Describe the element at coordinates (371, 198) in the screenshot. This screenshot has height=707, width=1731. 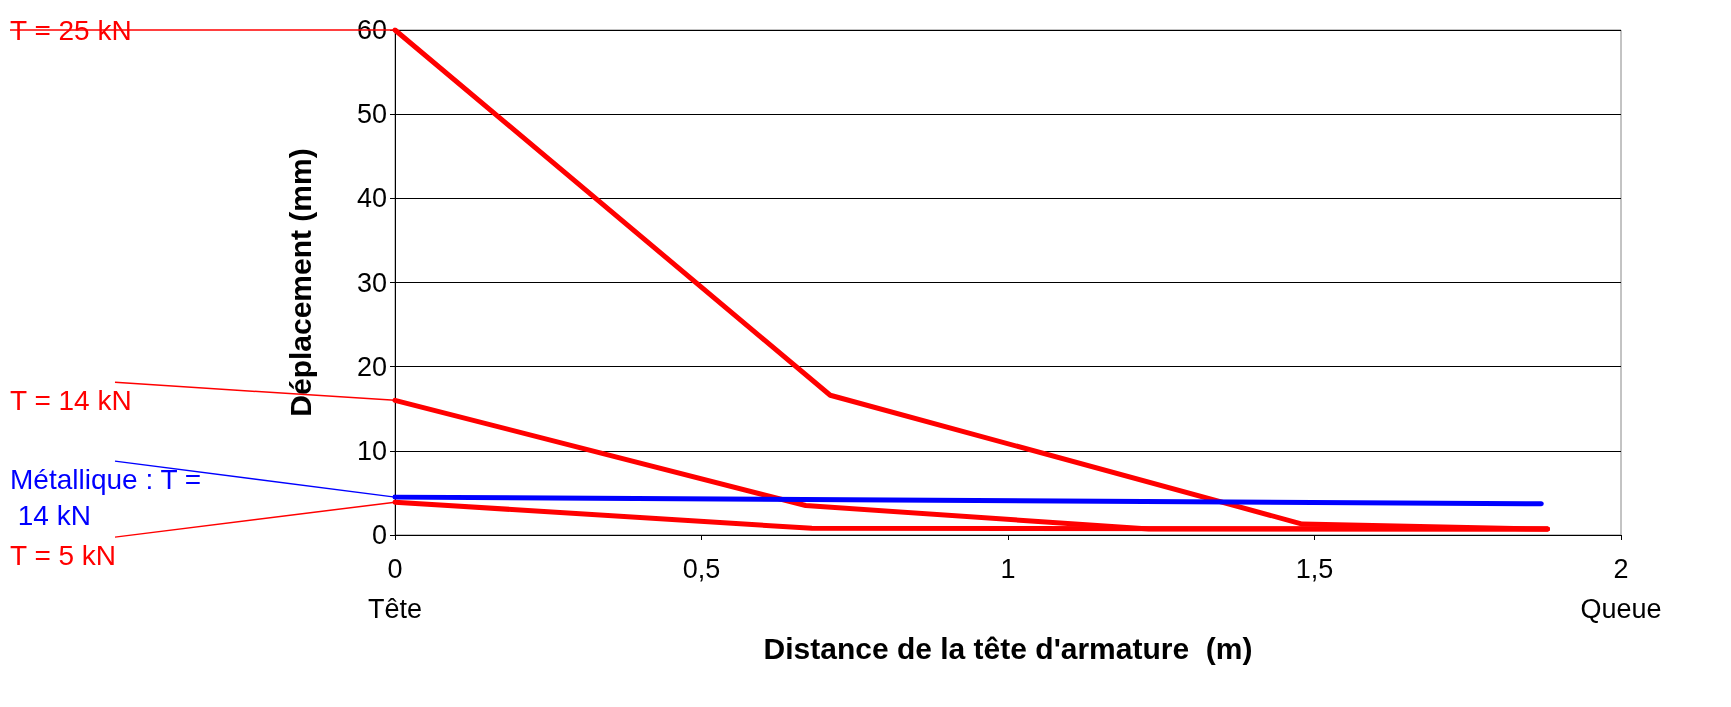
I see `y-tick-label: 40` at that location.